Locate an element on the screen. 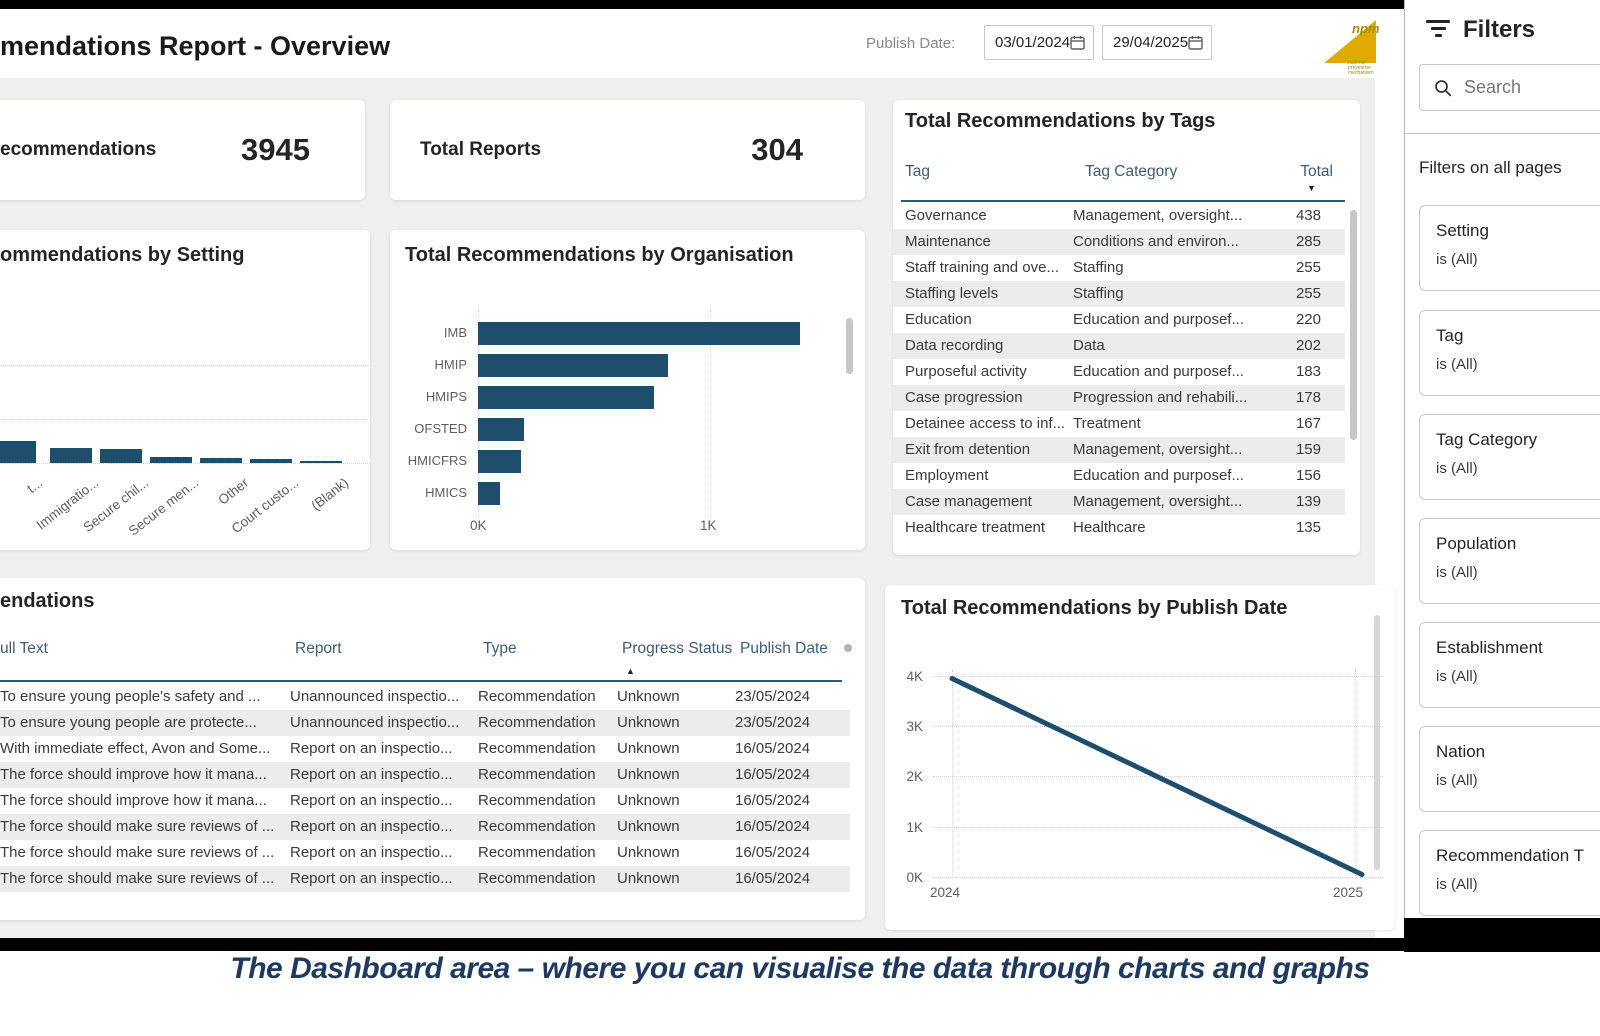 This screenshot has height=1036, width=1600. sort-asc-icon: ▲ is located at coordinates (630, 671).